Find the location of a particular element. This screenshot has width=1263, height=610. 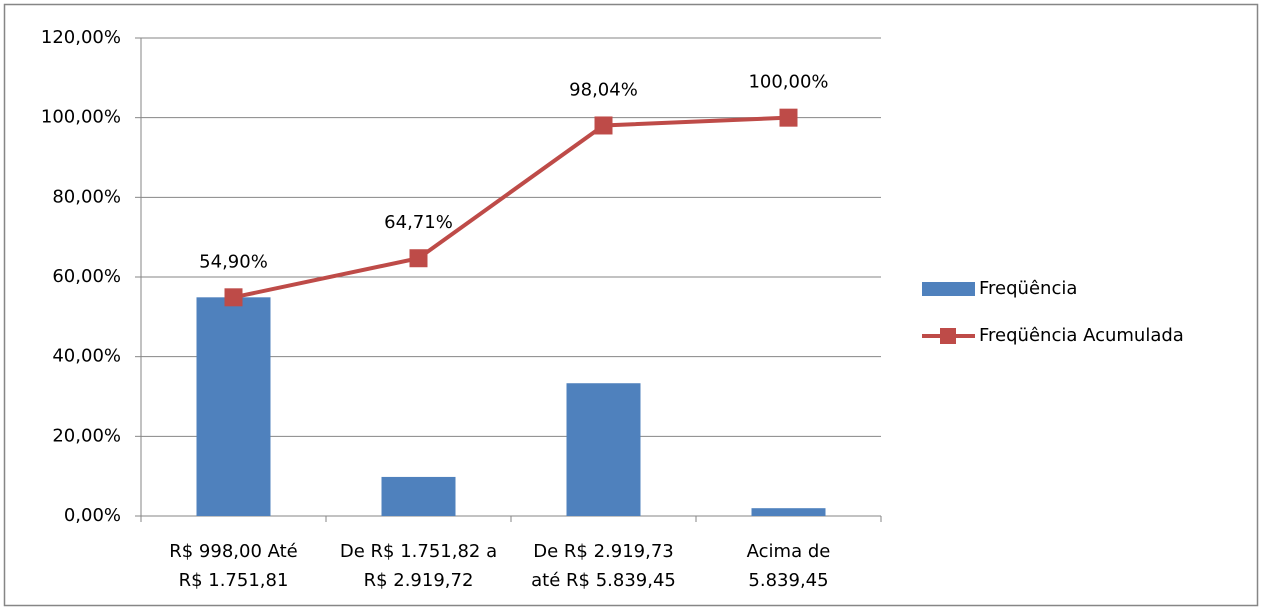

x-tick-label: R$ 998,00 Até R$ 1.751,81 is located at coordinates (233, 566).